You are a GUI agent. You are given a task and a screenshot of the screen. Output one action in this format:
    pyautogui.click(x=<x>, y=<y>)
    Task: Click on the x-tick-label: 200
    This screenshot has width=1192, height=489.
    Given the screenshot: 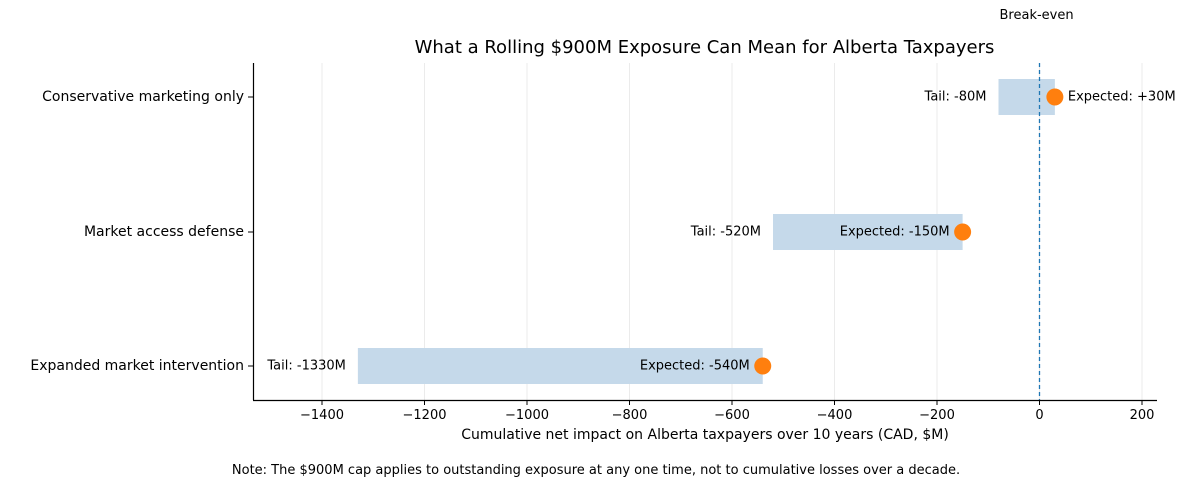 What is the action you would take?
    pyautogui.click(x=1142, y=415)
    